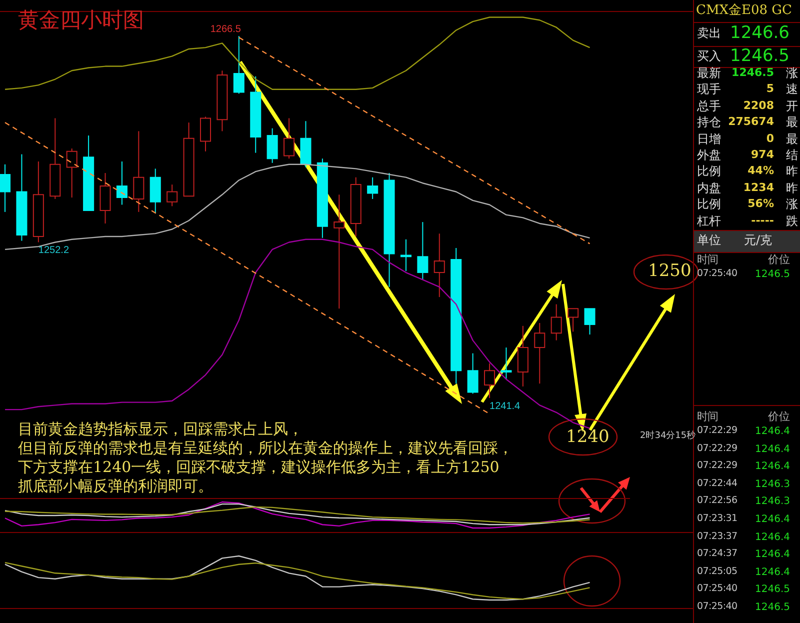 This screenshot has height=623, width=800. I want to click on text: 买入, so click(709, 56).